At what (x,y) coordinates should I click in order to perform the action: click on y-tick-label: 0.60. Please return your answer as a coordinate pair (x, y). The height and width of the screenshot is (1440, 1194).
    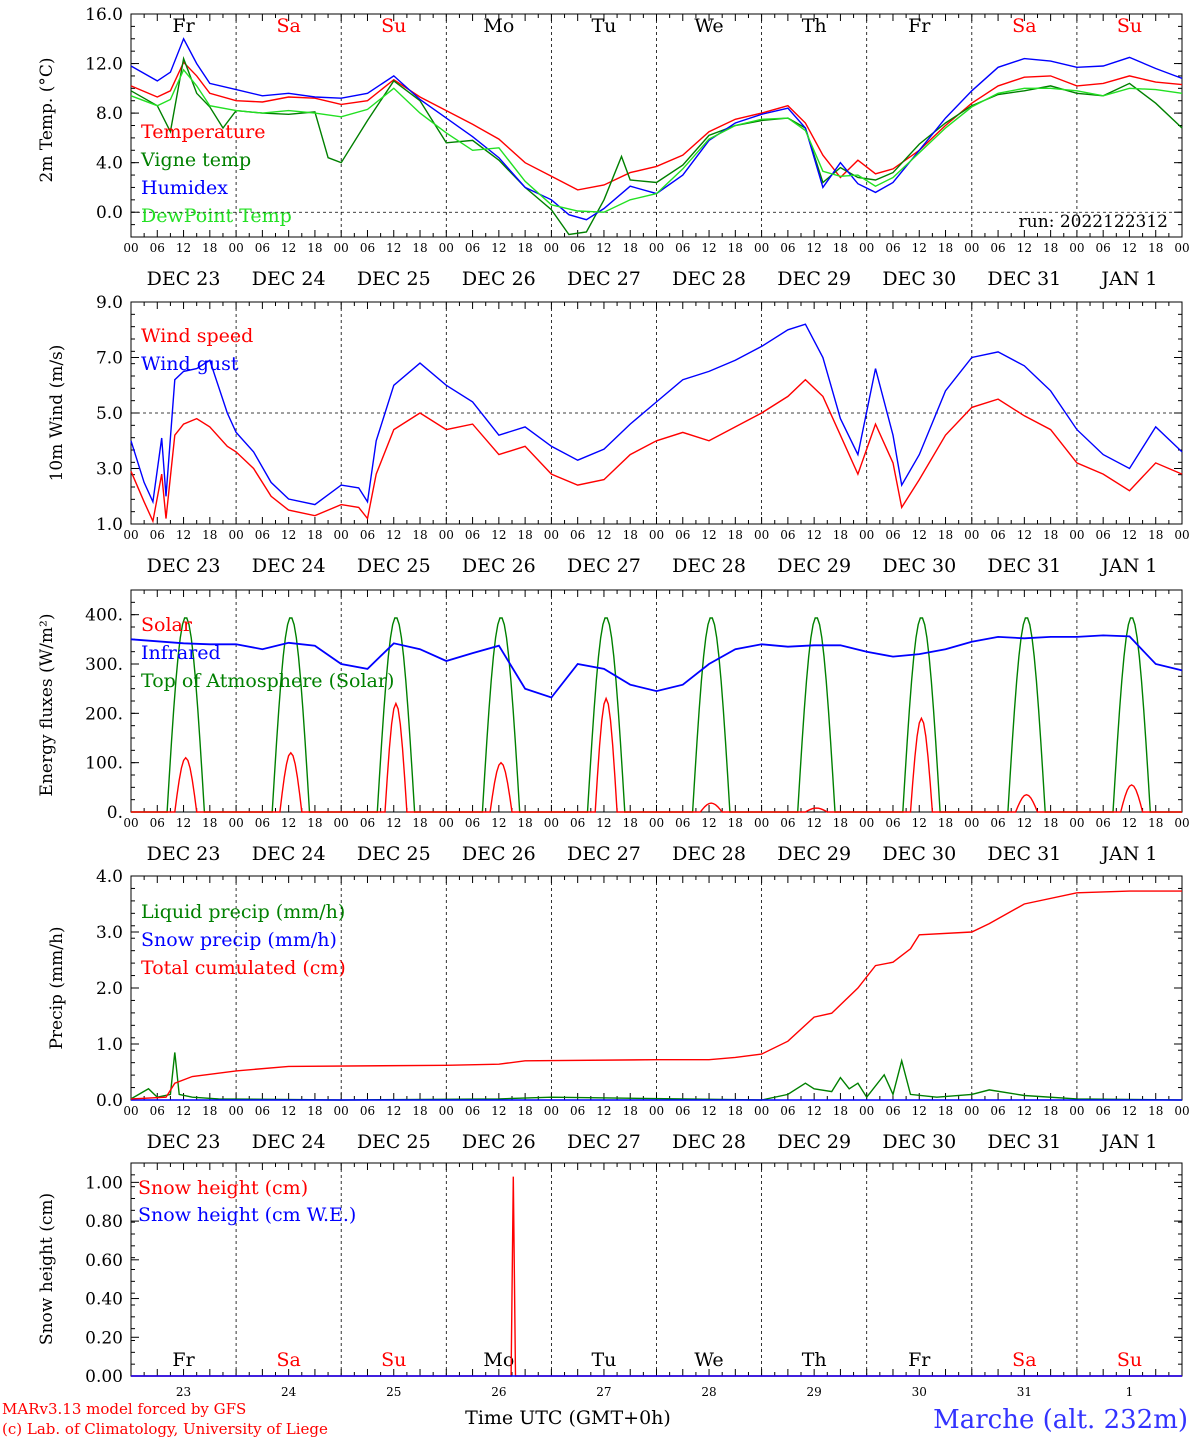
    Looking at the image, I should click on (104, 1261).